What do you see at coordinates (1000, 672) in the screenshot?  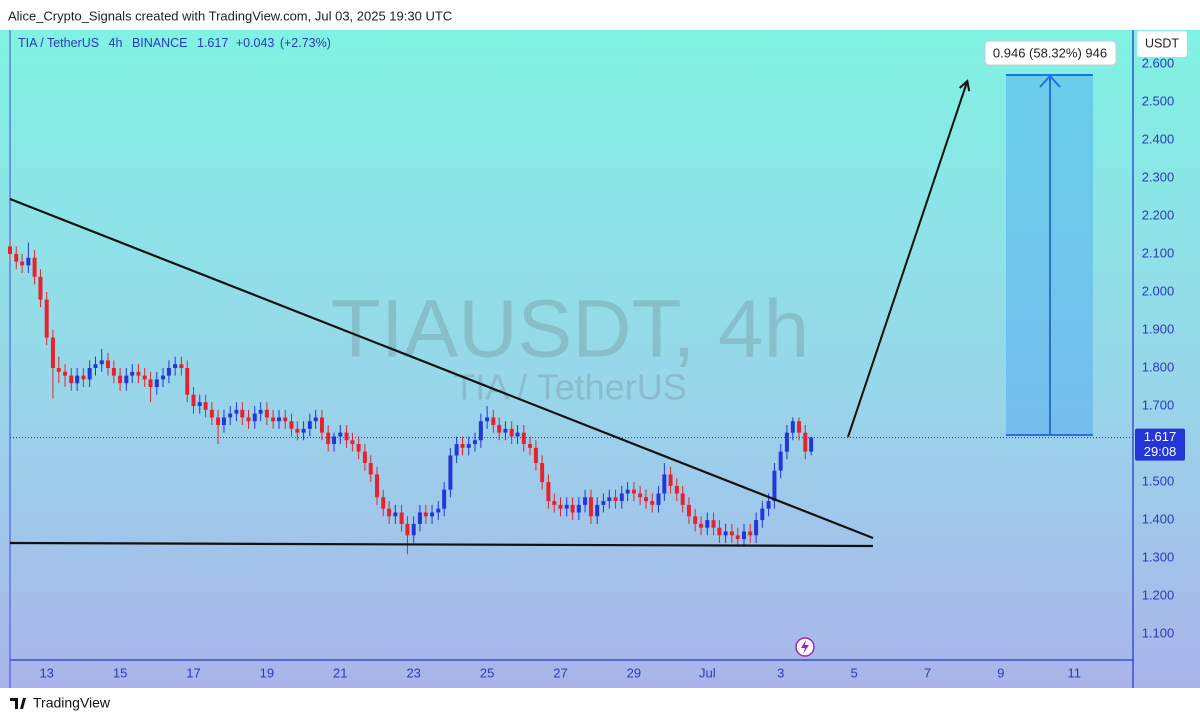 I see `x-tick-label: 9` at bounding box center [1000, 672].